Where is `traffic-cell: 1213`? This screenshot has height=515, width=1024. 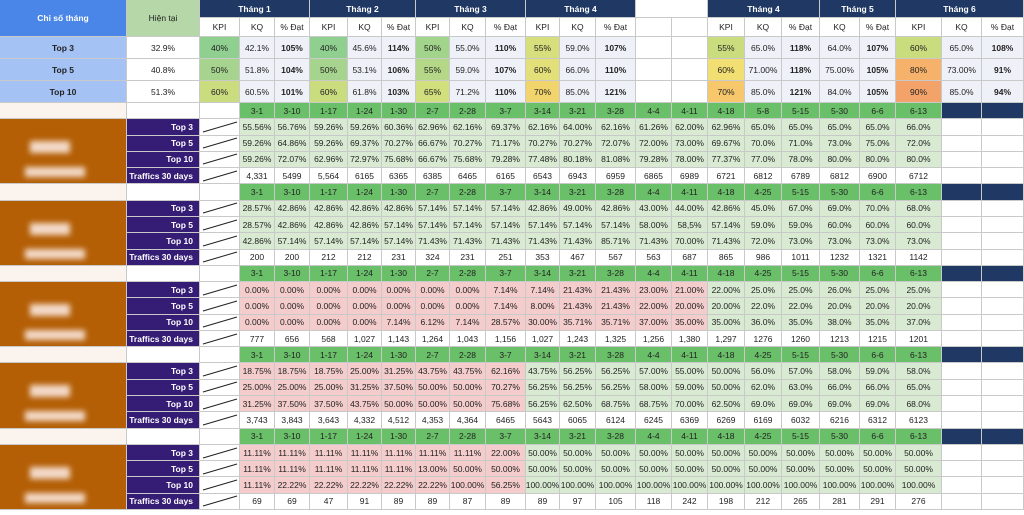 traffic-cell: 1213 is located at coordinates (840, 339).